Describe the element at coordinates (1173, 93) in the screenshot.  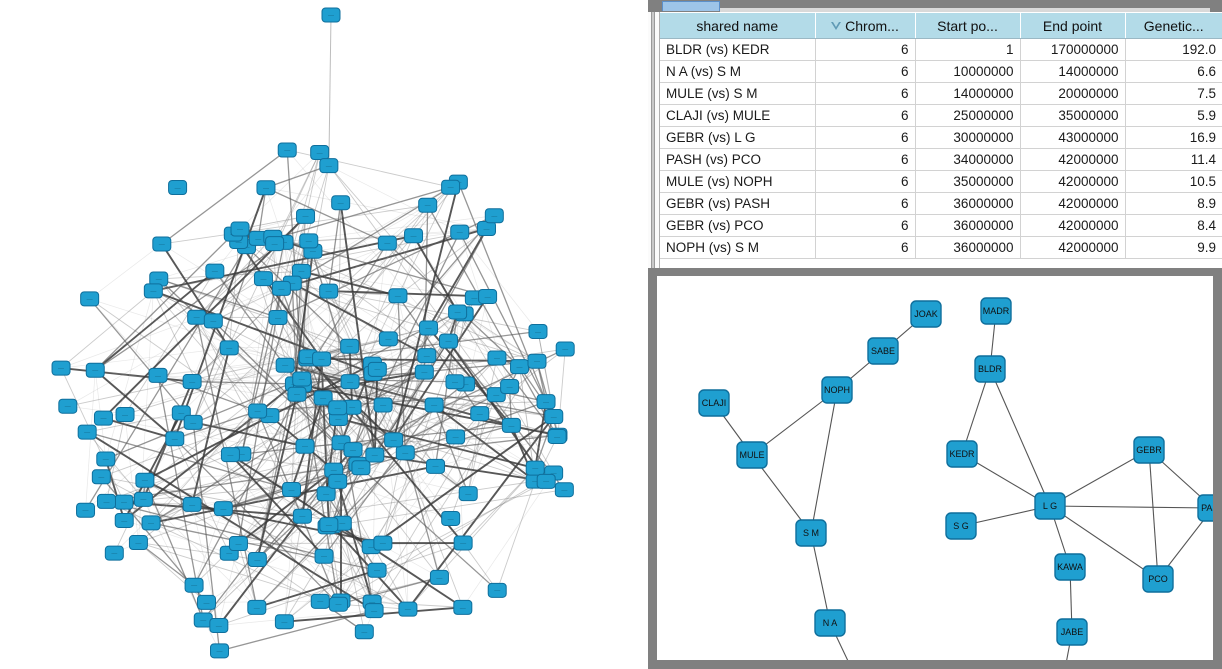
I see `cell-genetic: 7.5` at that location.